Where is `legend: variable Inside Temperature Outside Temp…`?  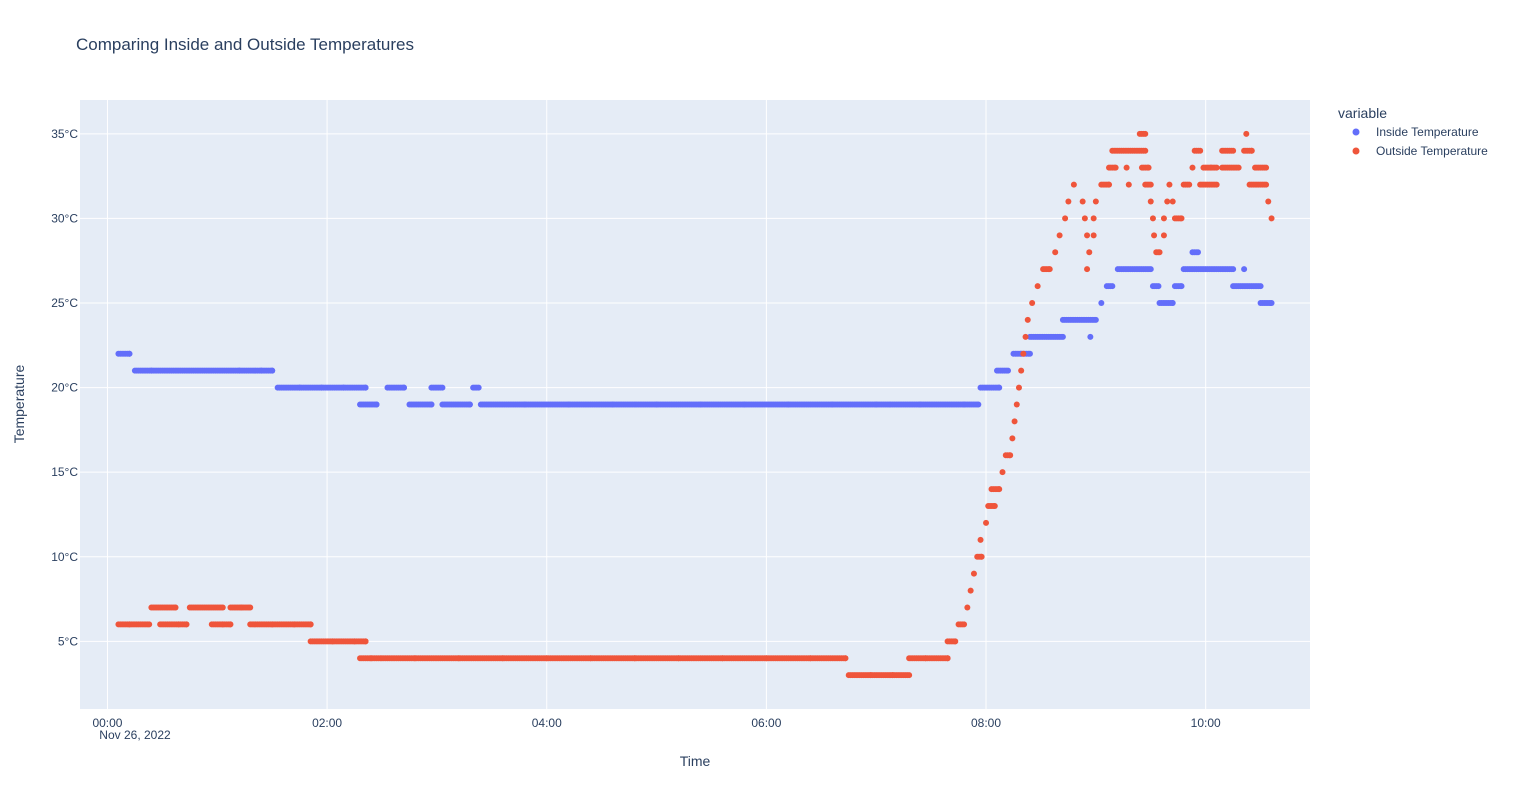
legend: variable Inside Temperature Outside Temp… is located at coordinates (1413, 131).